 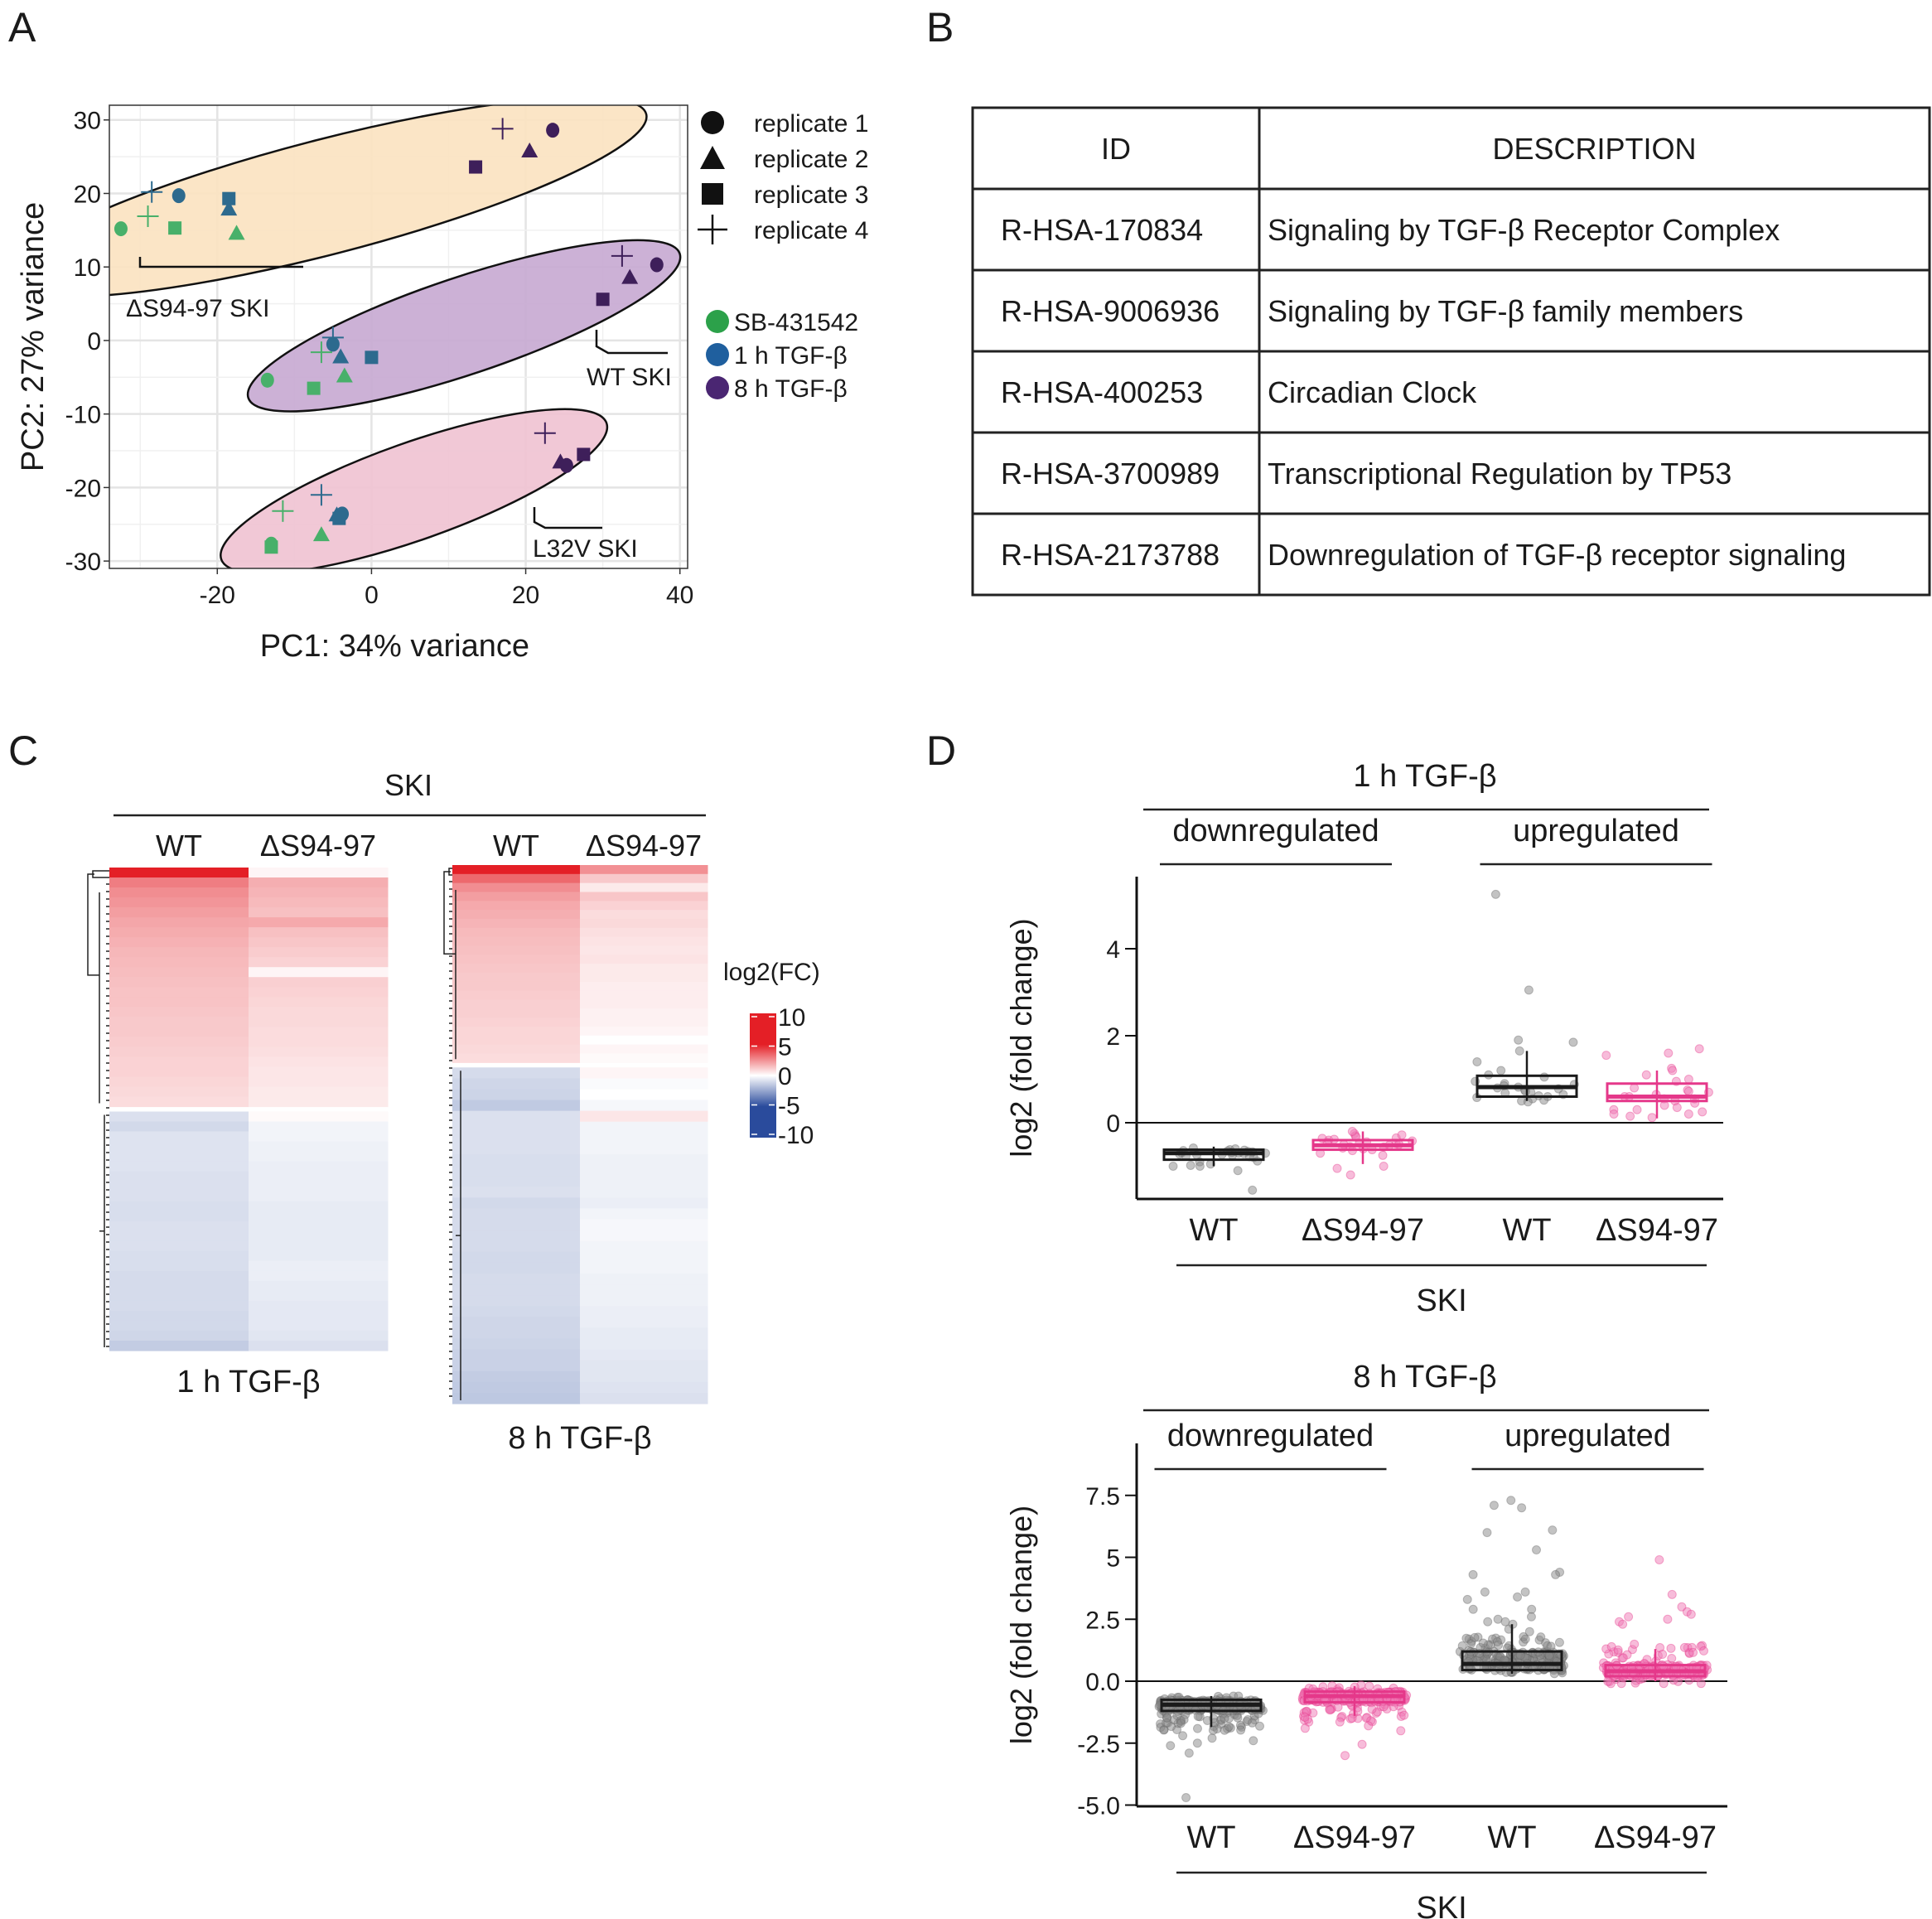 What do you see at coordinates (372, 595) in the screenshot?
I see `x-tick-label: 0` at bounding box center [372, 595].